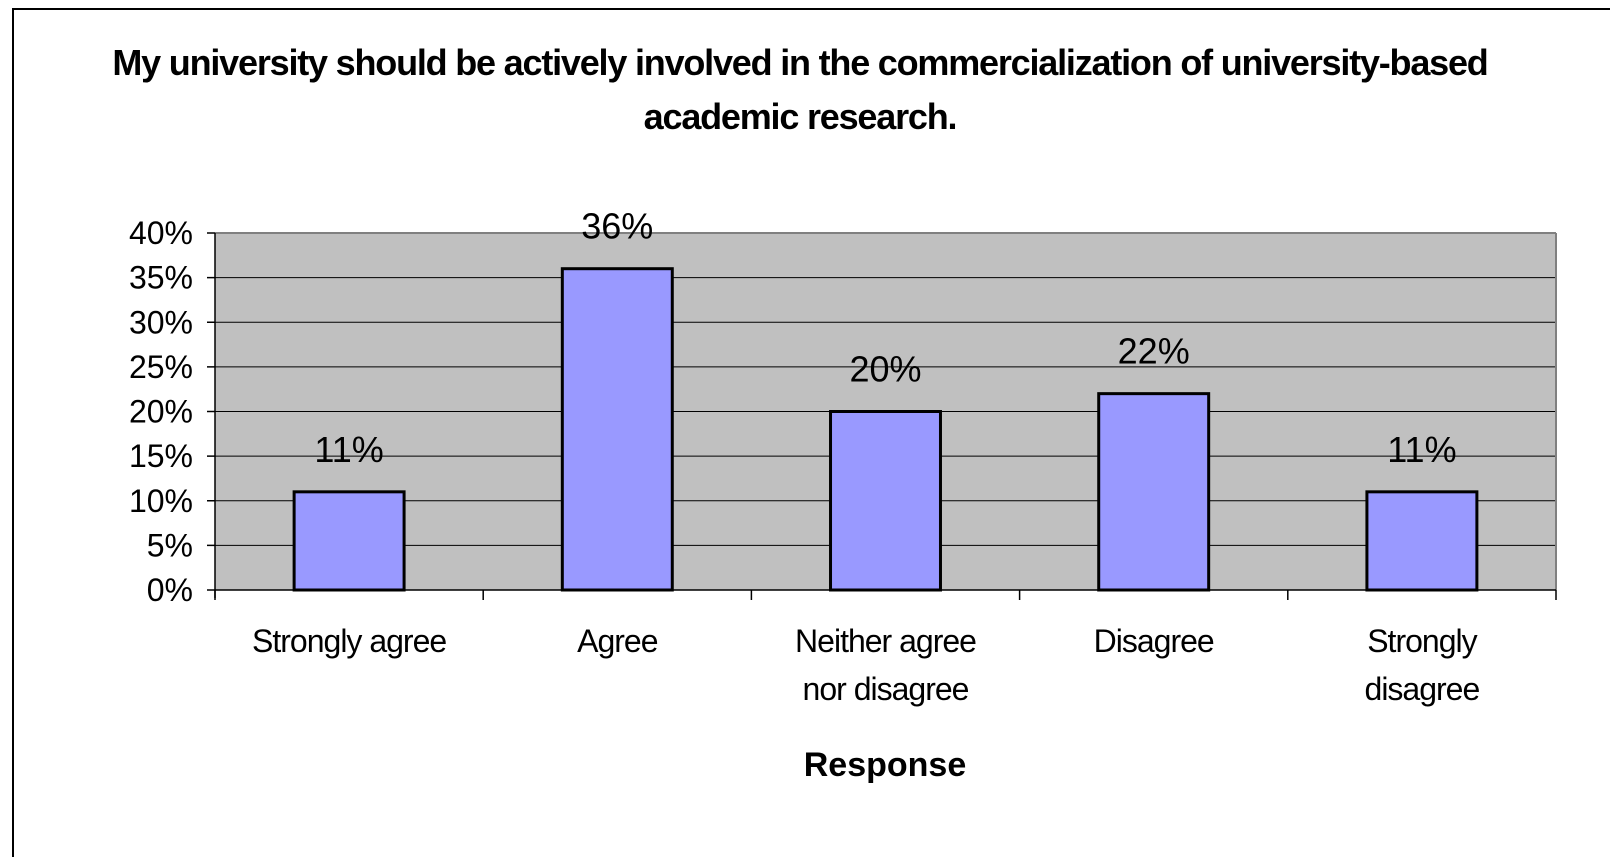  Describe the element at coordinates (161, 233) in the screenshot. I see `y-tick-label: 40%` at that location.